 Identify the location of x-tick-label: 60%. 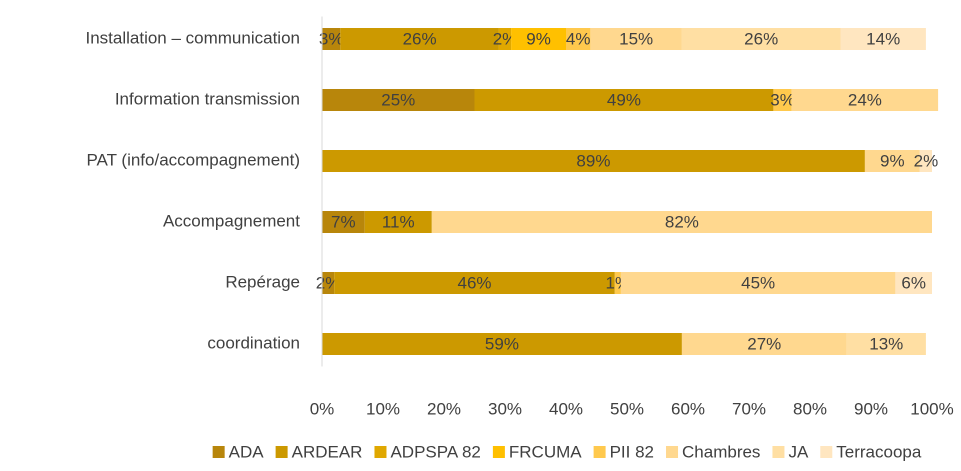
(688, 408).